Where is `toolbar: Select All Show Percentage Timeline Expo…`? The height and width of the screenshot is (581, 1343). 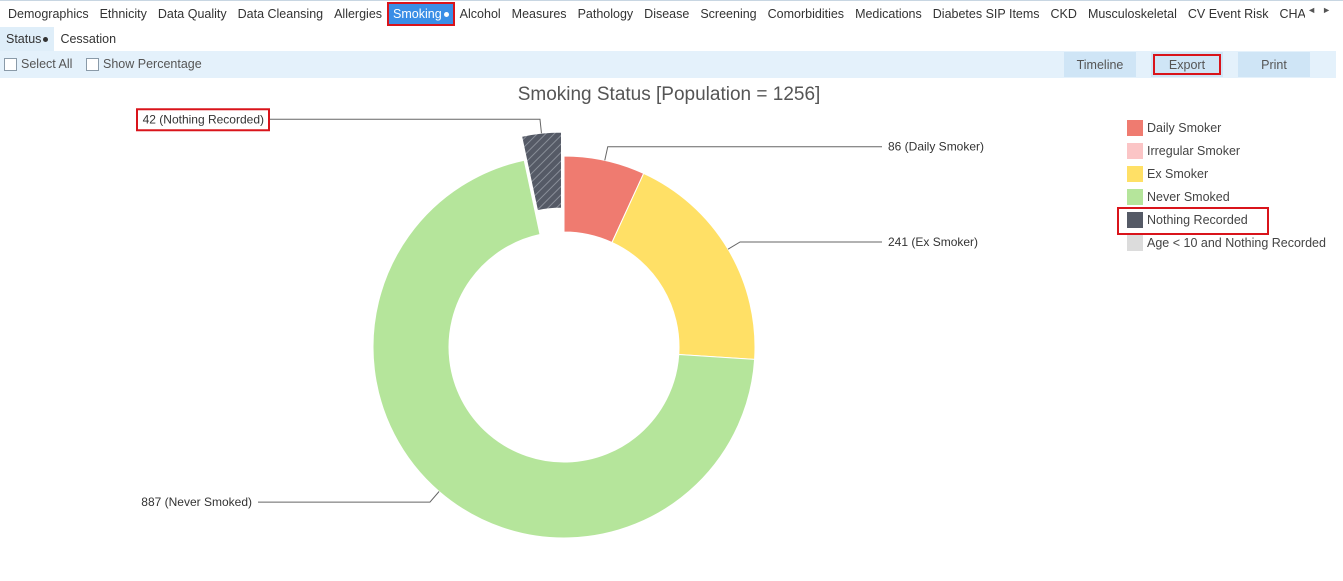
toolbar: Select All Show Percentage Timeline Expo… is located at coordinates (668, 64).